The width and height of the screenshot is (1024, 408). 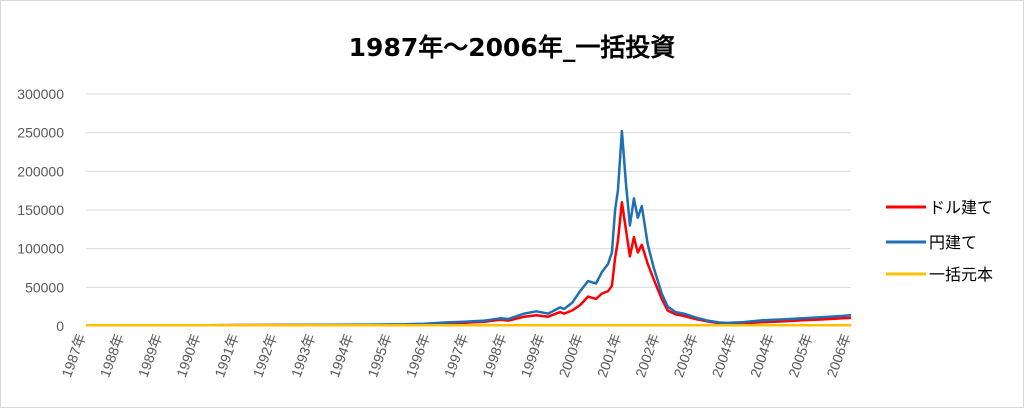 I want to click on x-tick-label: 1996年, so click(x=418, y=356).